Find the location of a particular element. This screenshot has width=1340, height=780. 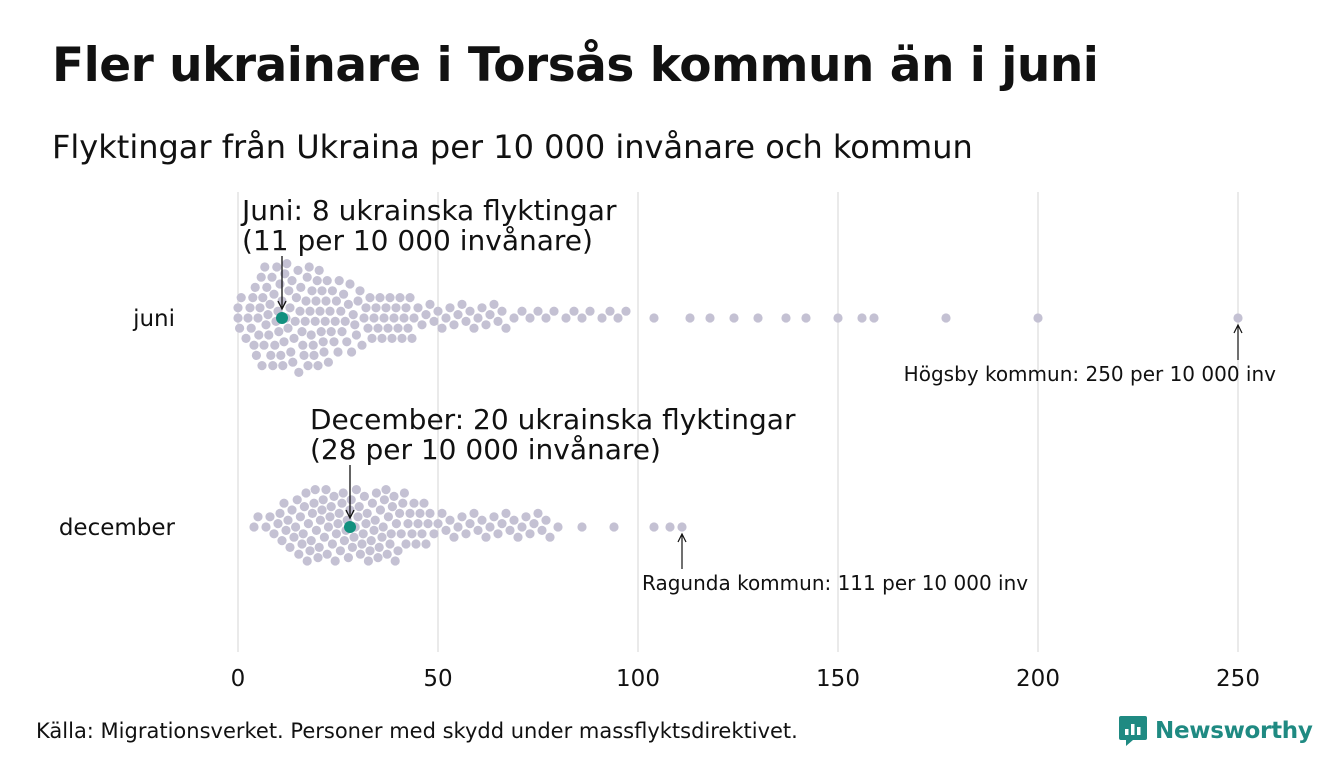

x-tick-label: 0 is located at coordinates (238, 679).